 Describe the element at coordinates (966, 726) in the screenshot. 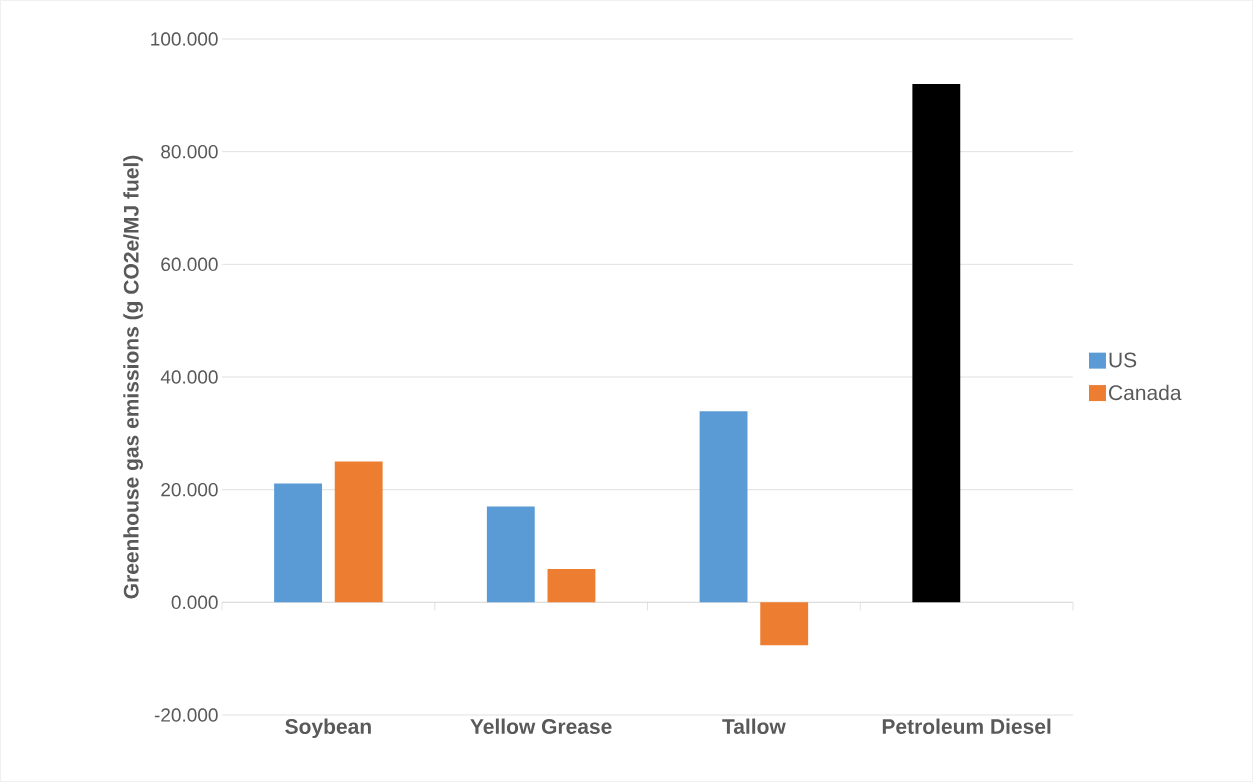

I see `x-tick-label: Petroleum Diesel` at that location.